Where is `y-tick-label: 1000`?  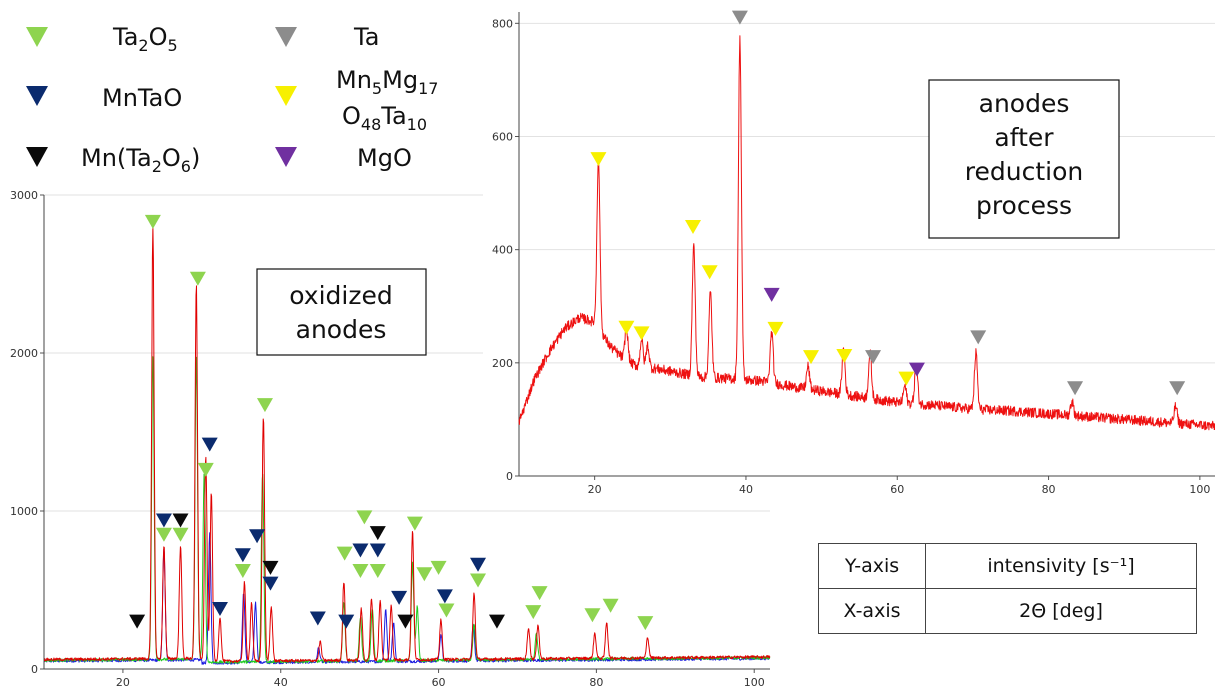 y-tick-label: 1000 is located at coordinates (24, 511).